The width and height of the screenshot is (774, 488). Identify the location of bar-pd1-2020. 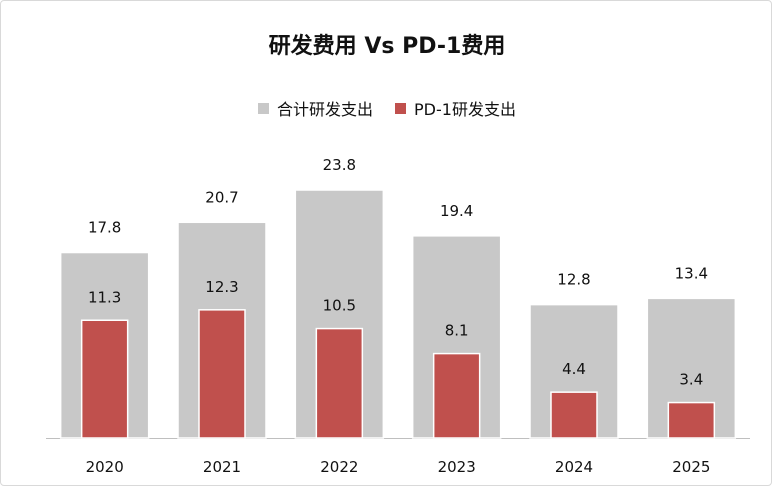
(104, 379).